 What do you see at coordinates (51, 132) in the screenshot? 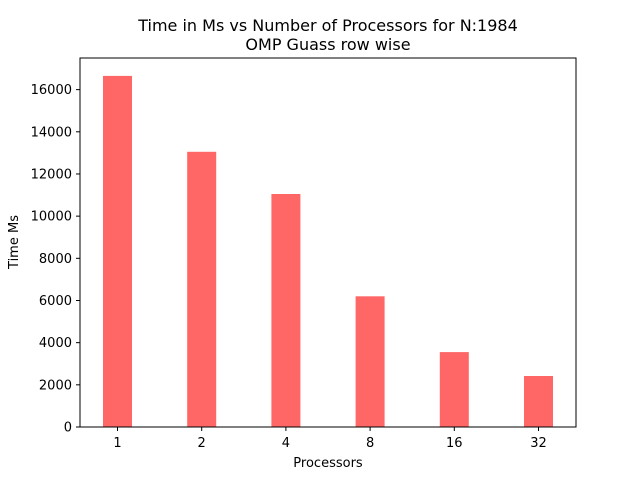
I see `y-tick-label: 14000` at bounding box center [51, 132].